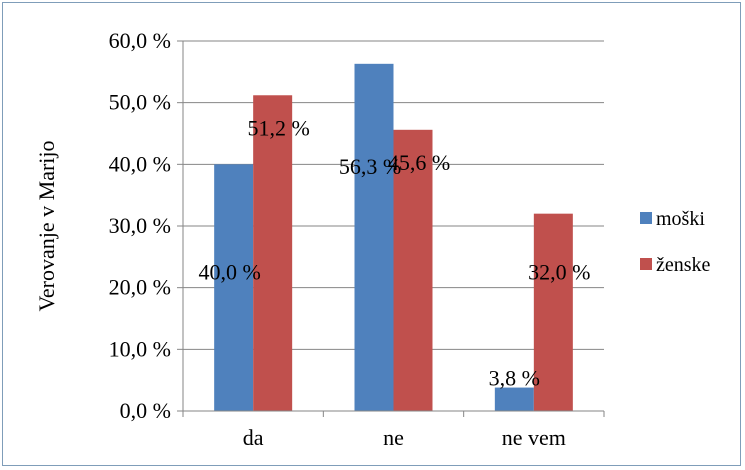  I want to click on y-tick-label: 30,0 %, so click(140, 225).